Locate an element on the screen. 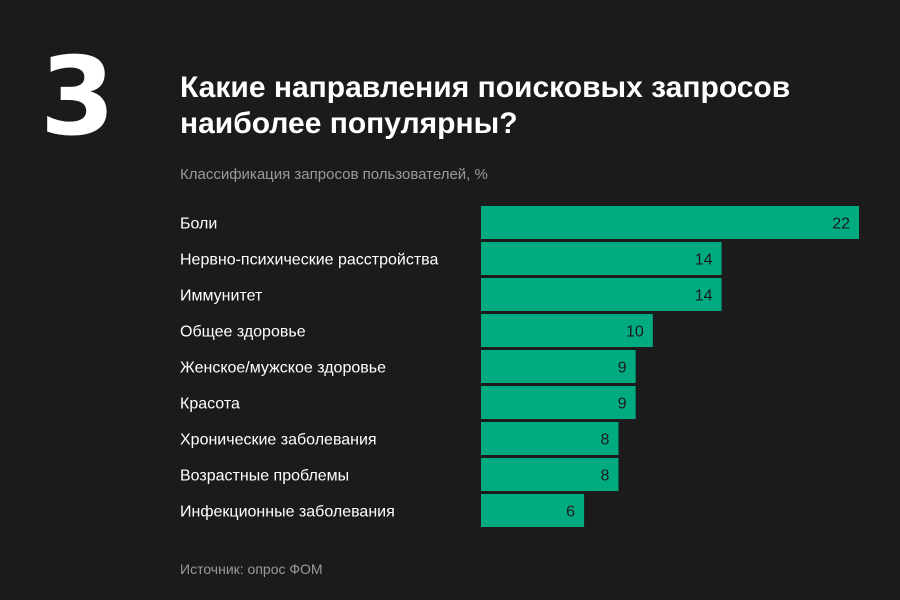  category-label: Общее здоровье is located at coordinates (243, 332).